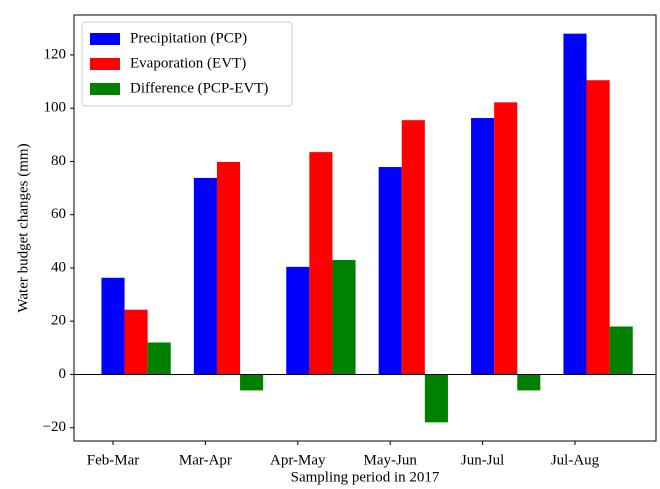 The height and width of the screenshot is (489, 660). Describe the element at coordinates (58, 321) in the screenshot. I see `y-tick-label: 20` at that location.